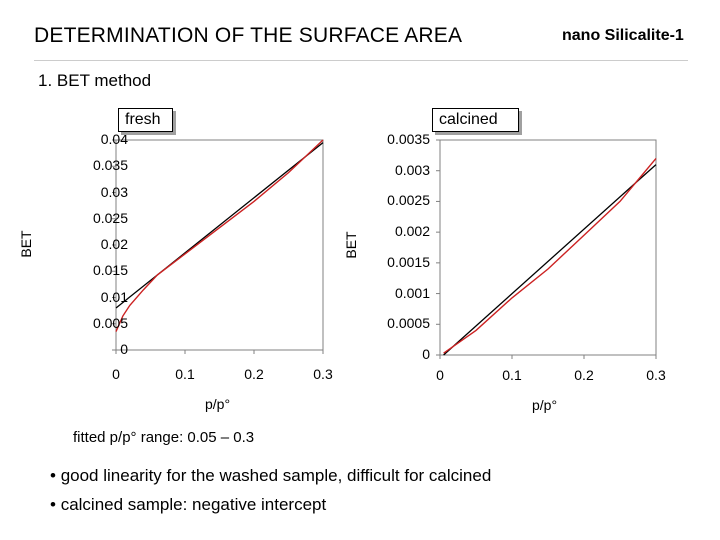 The image size is (720, 540). Describe the element at coordinates (114, 139) in the screenshot. I see `y-tick-label: 0.04` at that location.